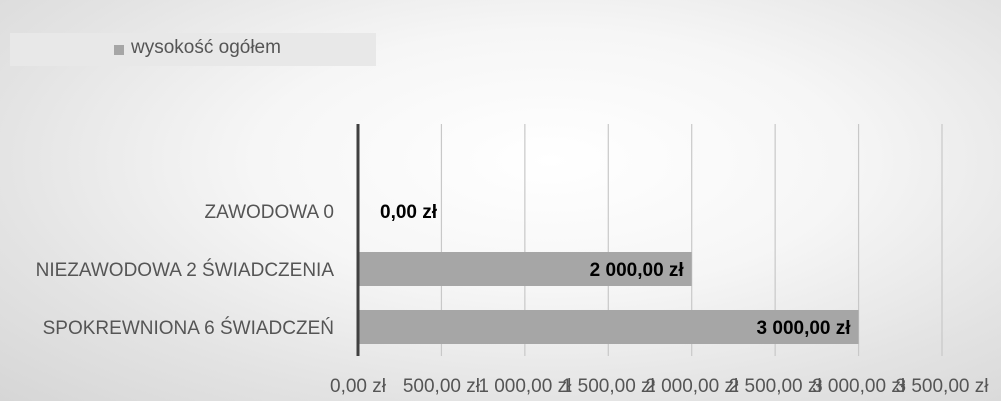 The width and height of the screenshot is (1001, 401). I want to click on category-label: ZAWODOWA 0, so click(269, 212).